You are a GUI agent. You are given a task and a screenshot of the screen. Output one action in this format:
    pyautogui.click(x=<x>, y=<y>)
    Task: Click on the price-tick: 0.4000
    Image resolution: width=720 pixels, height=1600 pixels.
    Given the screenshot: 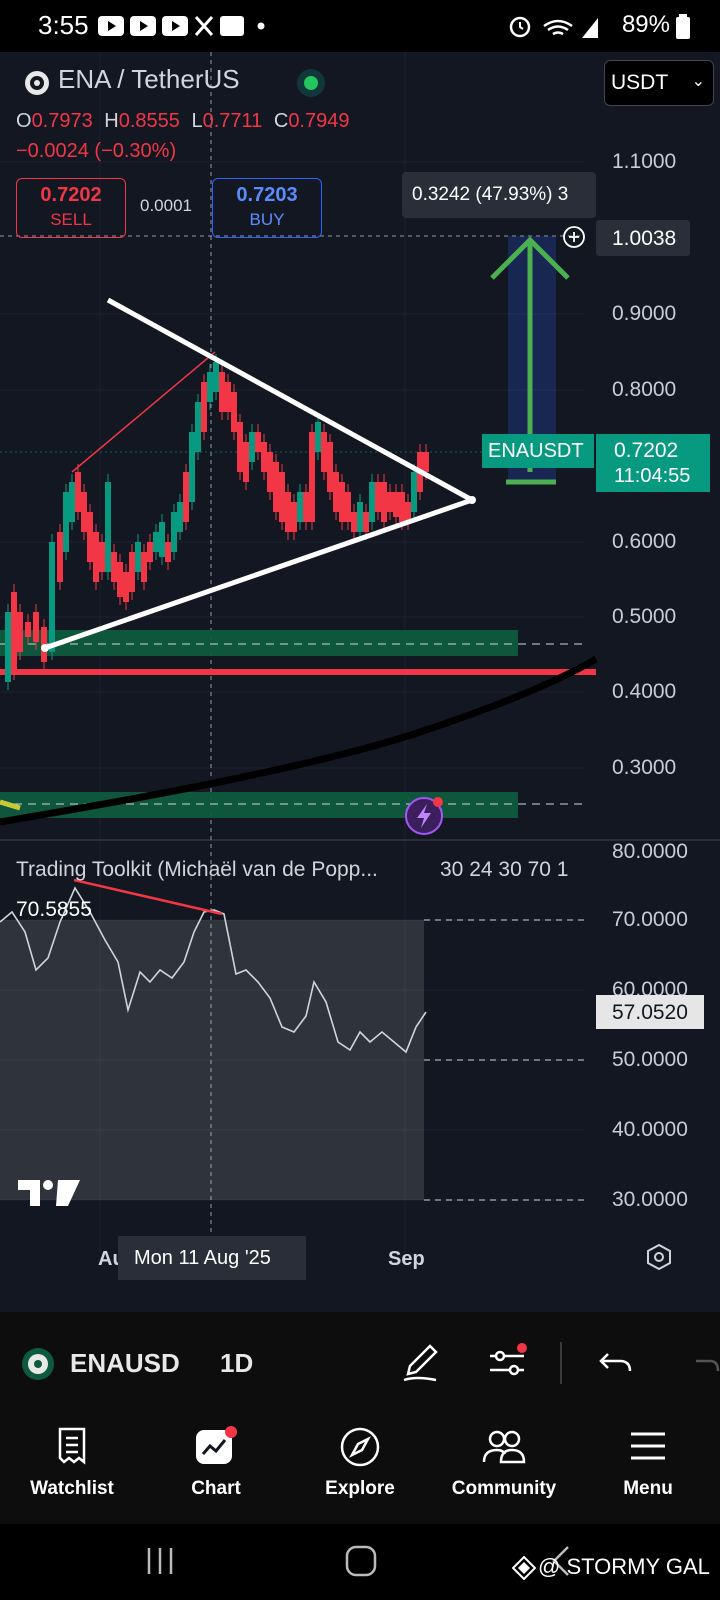 What is the action you would take?
    pyautogui.click(x=644, y=691)
    